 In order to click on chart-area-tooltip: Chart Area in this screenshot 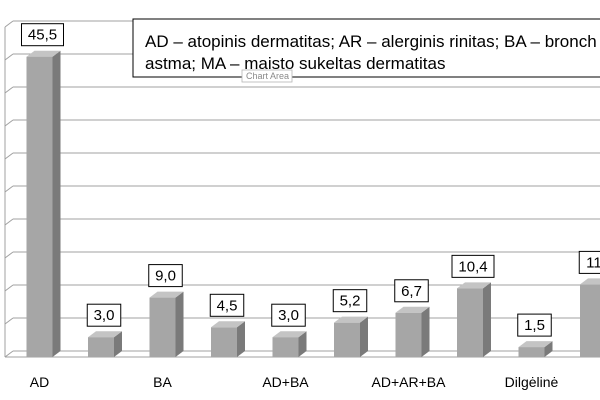, I will do `click(267, 76)`.